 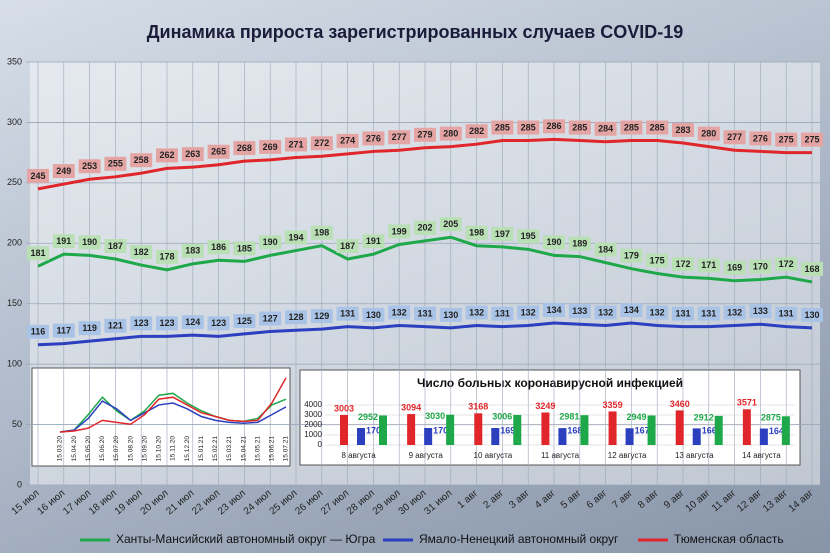 I want to click on value-label: 283, so click(x=682, y=130).